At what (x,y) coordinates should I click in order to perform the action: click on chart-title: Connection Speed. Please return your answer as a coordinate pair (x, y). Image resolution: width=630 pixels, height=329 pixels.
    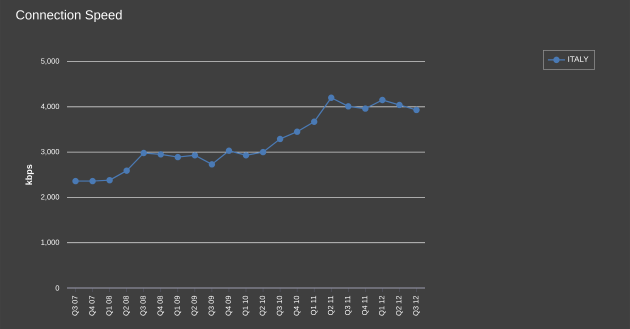
    Looking at the image, I should click on (69, 16).